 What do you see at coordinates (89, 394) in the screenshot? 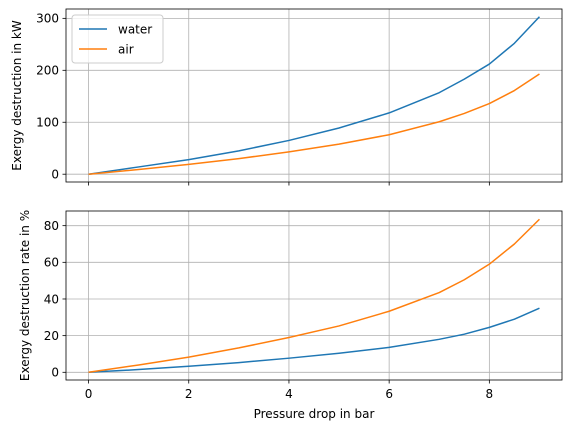
I see `x-tick-label: 0` at bounding box center [89, 394].